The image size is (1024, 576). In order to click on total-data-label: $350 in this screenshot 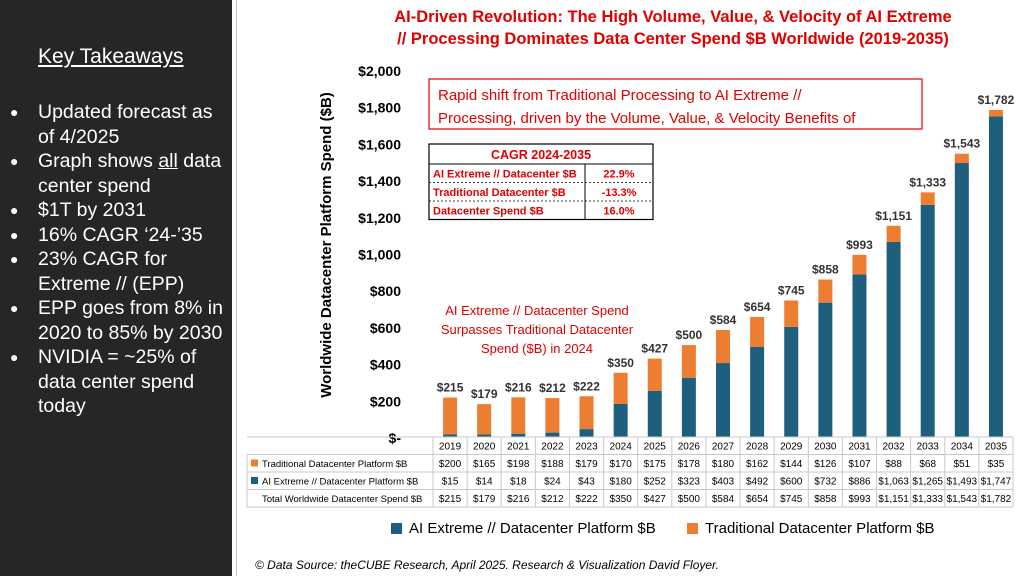, I will do `click(620, 363)`.